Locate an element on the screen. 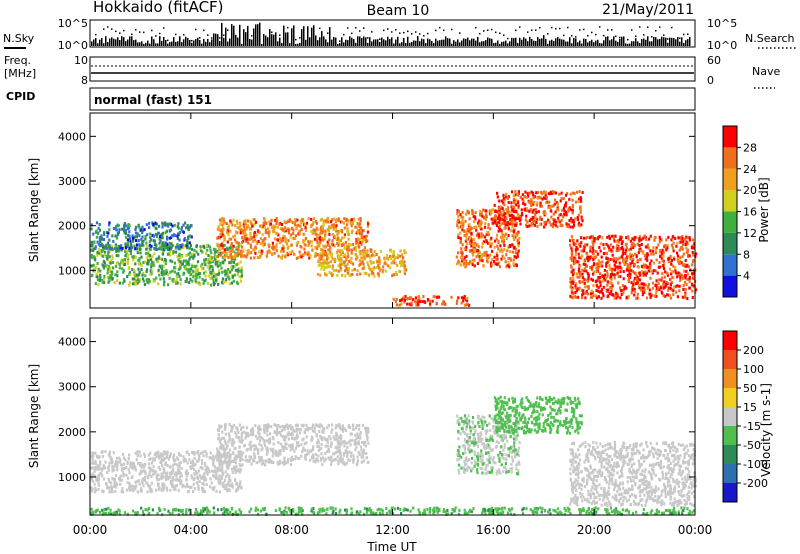  y-tick-label: 1000 is located at coordinates (72, 270).